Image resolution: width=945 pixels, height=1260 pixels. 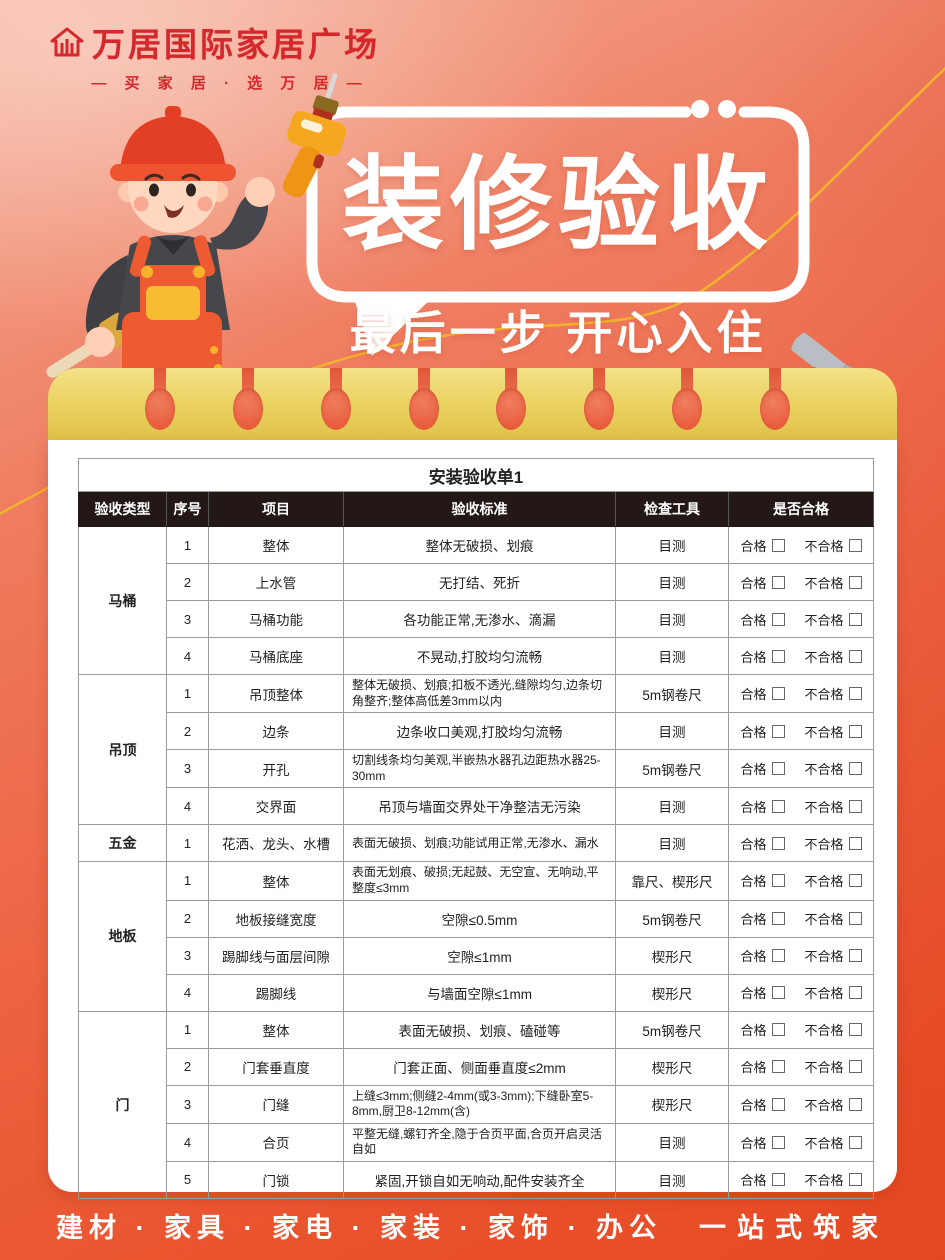 I want to click on row-number-cell: 5, so click(x=187, y=1179).